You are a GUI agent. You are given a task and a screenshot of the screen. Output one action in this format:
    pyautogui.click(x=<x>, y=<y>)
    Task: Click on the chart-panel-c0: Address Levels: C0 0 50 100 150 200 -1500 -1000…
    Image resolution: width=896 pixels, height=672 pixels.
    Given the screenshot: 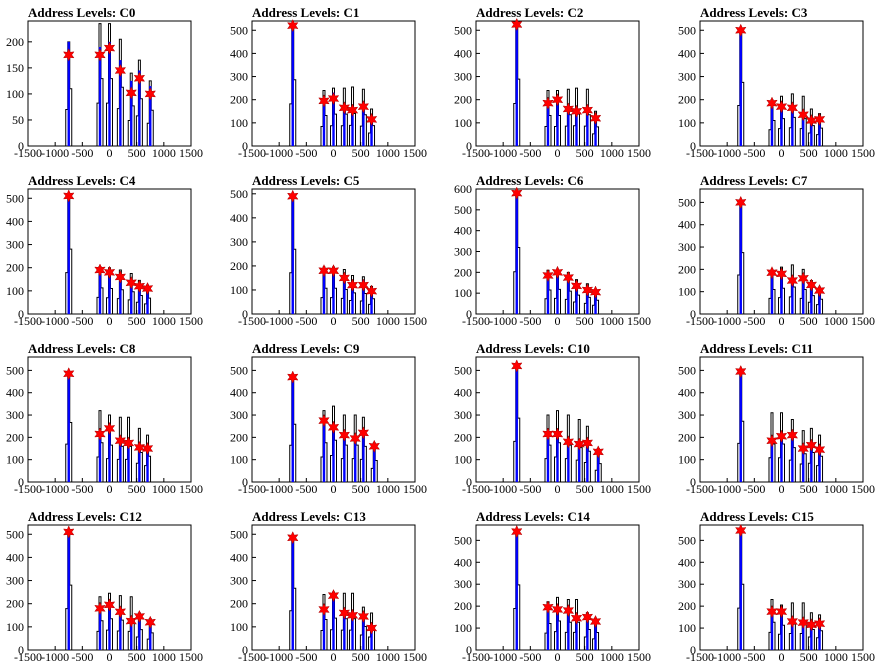 What is the action you would take?
    pyautogui.click(x=112, y=84)
    